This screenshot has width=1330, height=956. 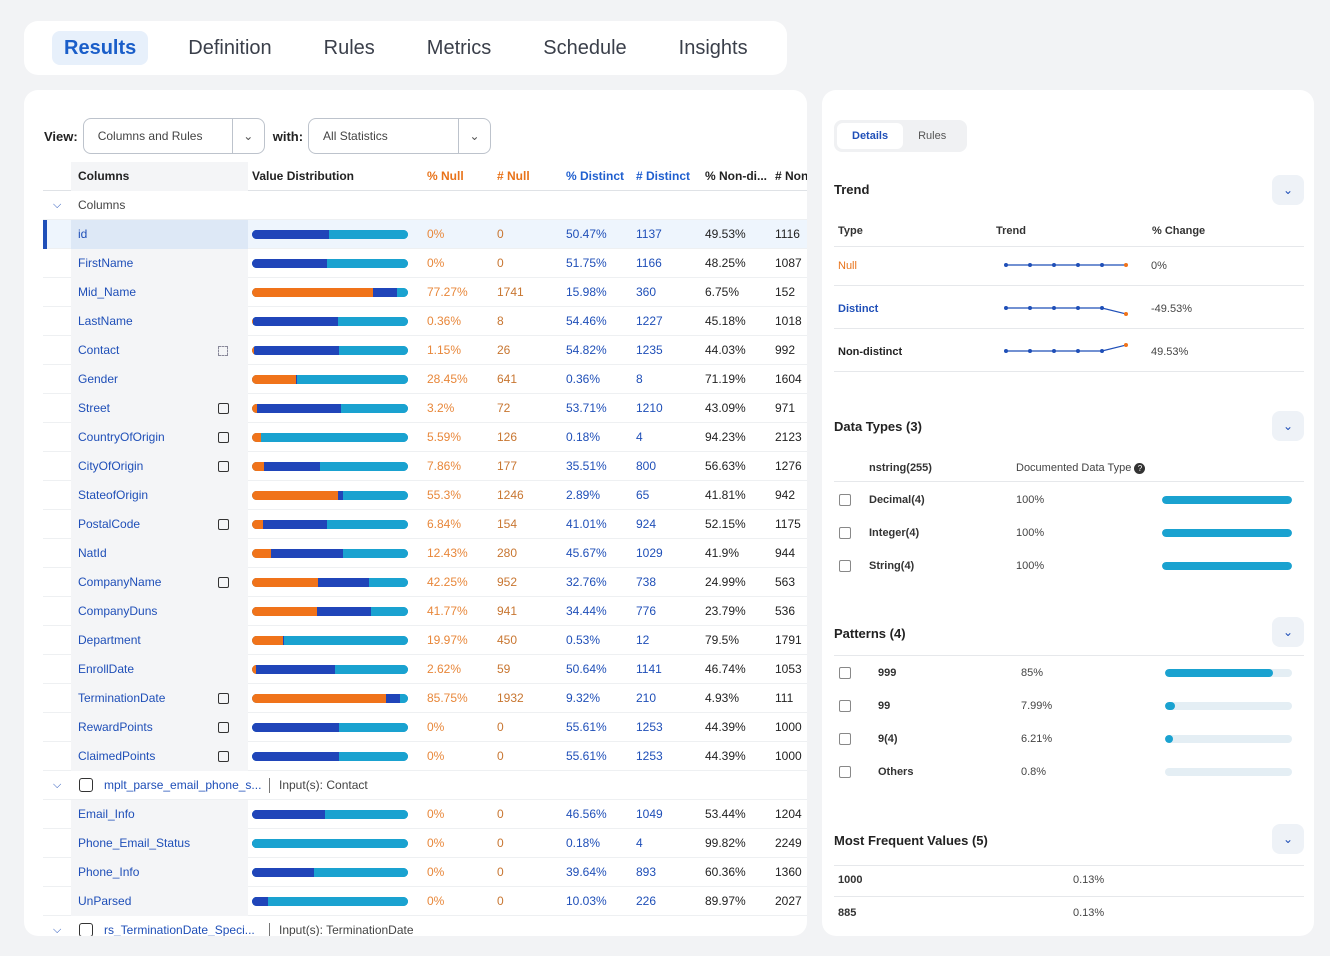 I want to click on table-row: Gender 28.45% 641 0.36% 8 71.19% 1604, so click(x=425, y=379).